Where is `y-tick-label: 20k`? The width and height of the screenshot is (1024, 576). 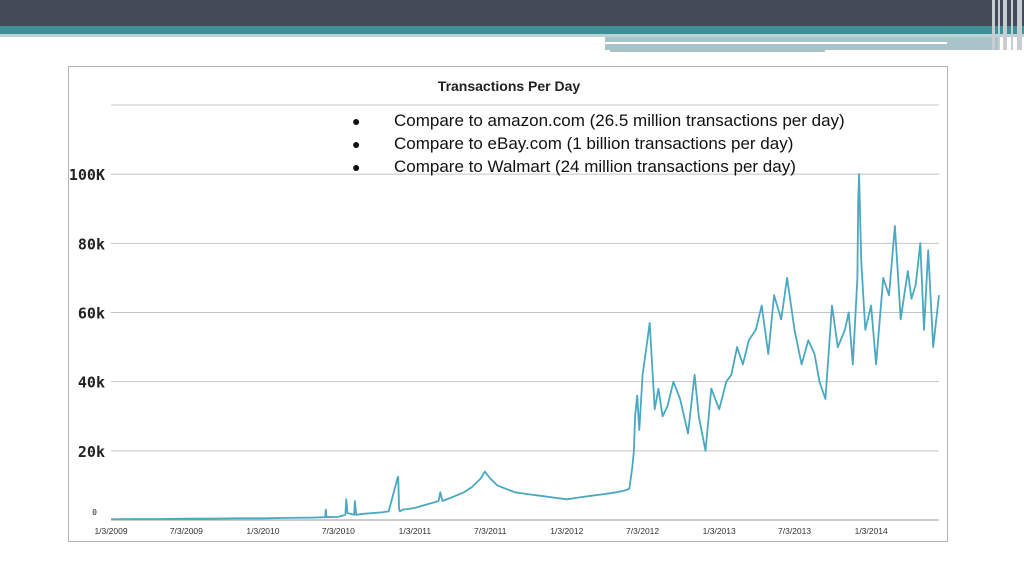 y-tick-label: 20k is located at coordinates (91, 452).